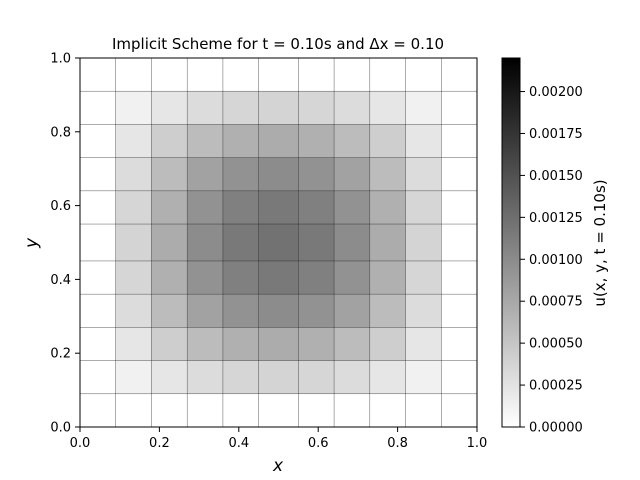 The image size is (640, 480). What do you see at coordinates (556, 218) in the screenshot?
I see `colorbar-tick-label: 0.00125` at bounding box center [556, 218].